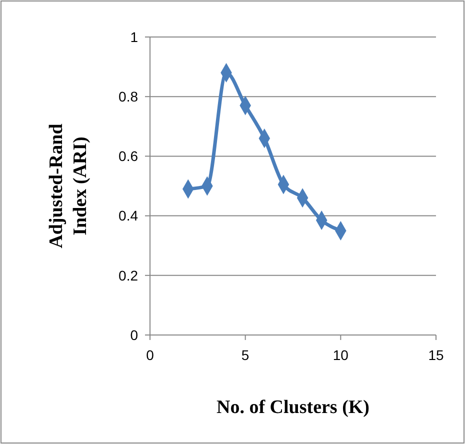 Image resolution: width=465 pixels, height=444 pixels. Describe the element at coordinates (128, 156) in the screenshot. I see `y-tick-label: 0.6` at that location.